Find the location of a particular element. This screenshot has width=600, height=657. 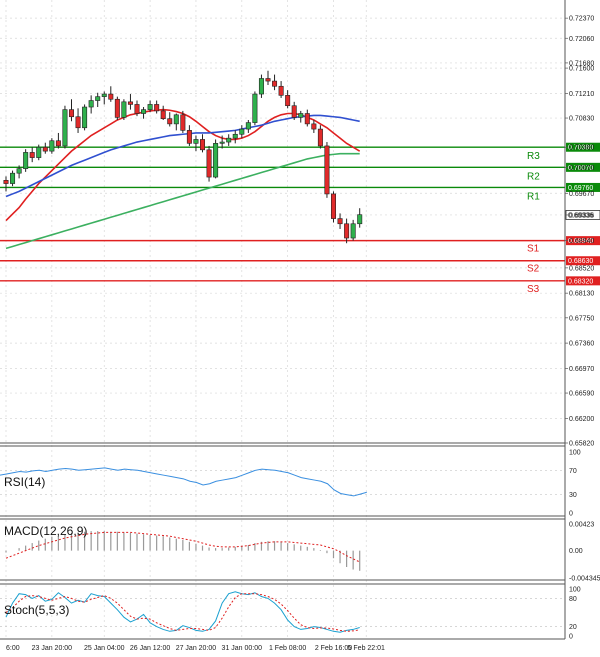

time-tick-label: 26 Jan 12:00 is located at coordinates (150, 648).